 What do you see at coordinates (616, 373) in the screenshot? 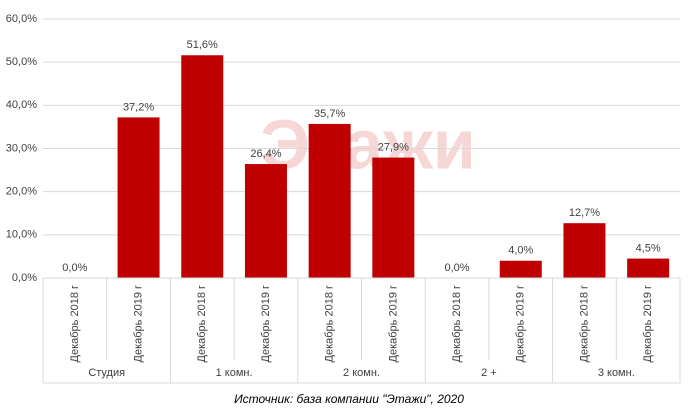
I see `group-label: 3 комн.` at bounding box center [616, 373].